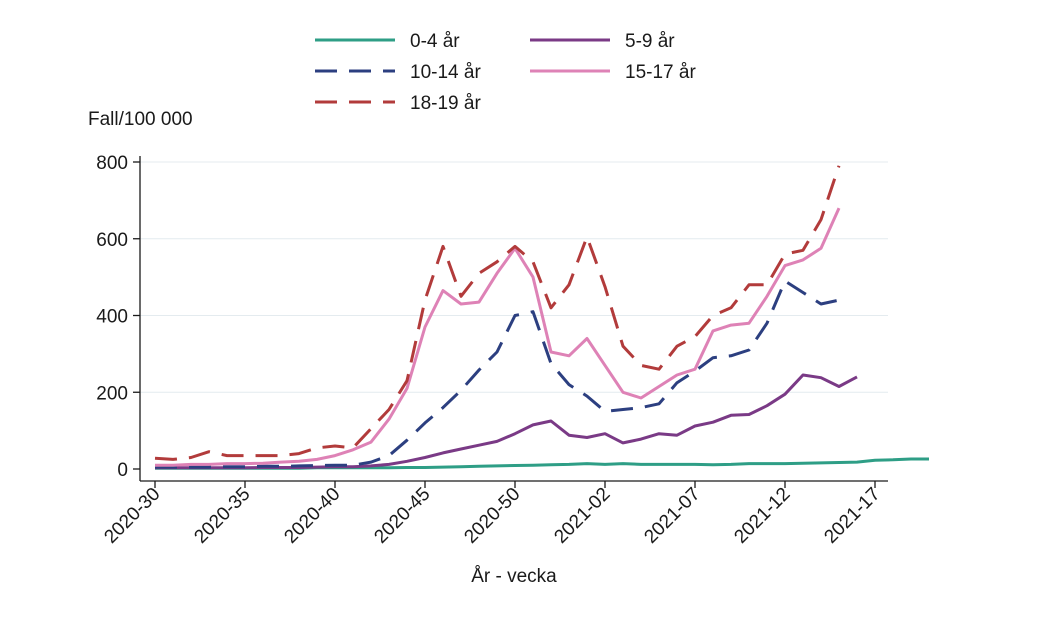 This screenshot has height=625, width=1058. I want to click on x-tick-label-2021-07: 2021-07, so click(672, 516).